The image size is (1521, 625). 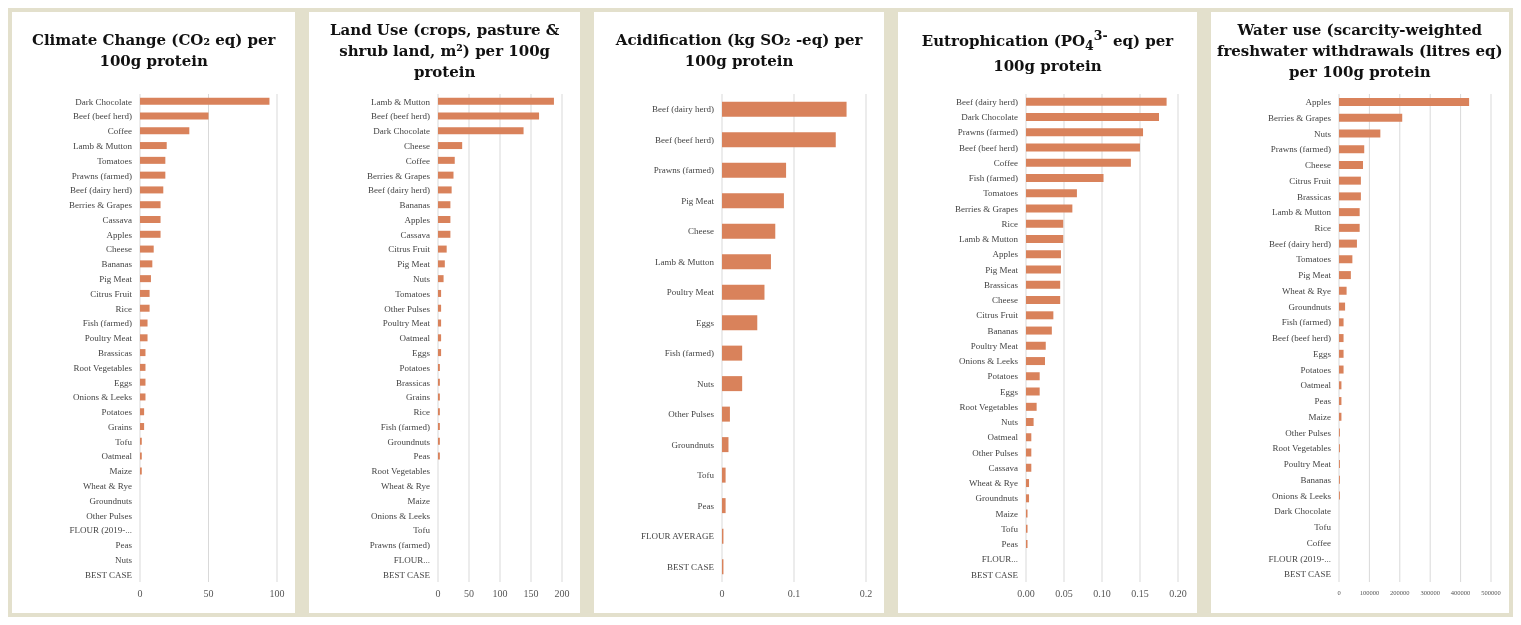 I want to click on y-tick-label: Rice, so click(x=1010, y=223).